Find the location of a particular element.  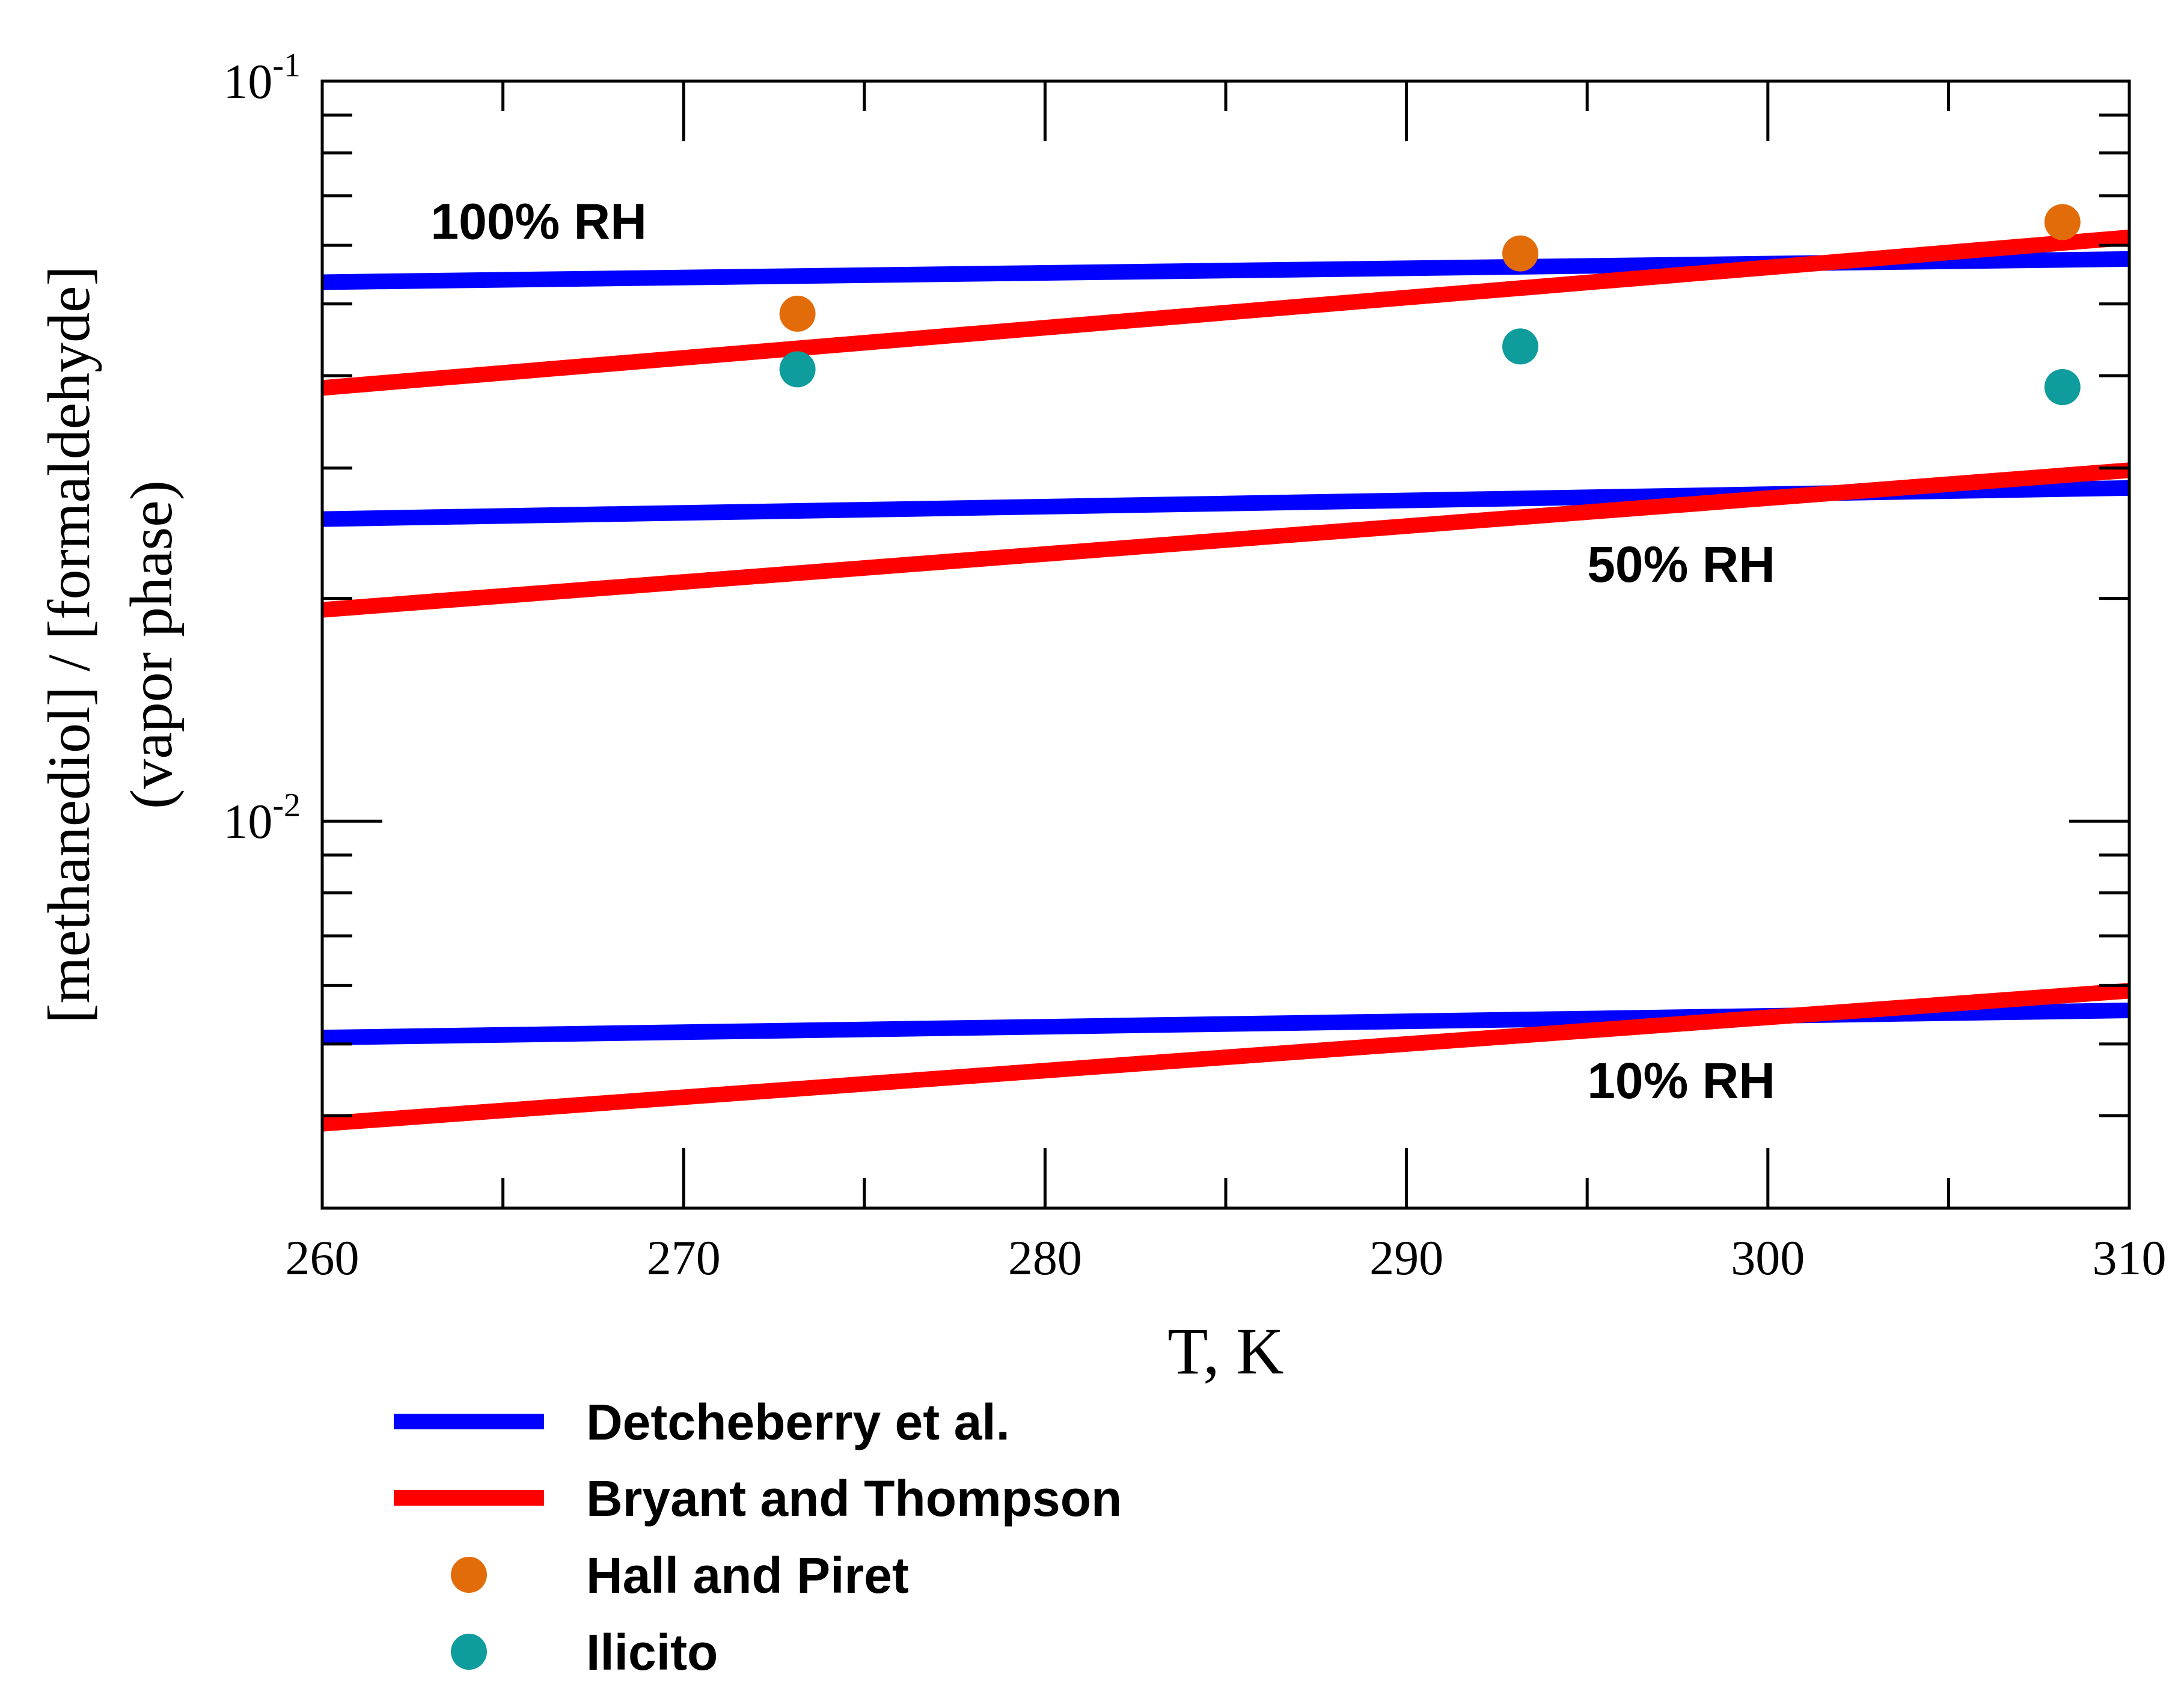

x-tick-label: 290 is located at coordinates (1406, 1258).